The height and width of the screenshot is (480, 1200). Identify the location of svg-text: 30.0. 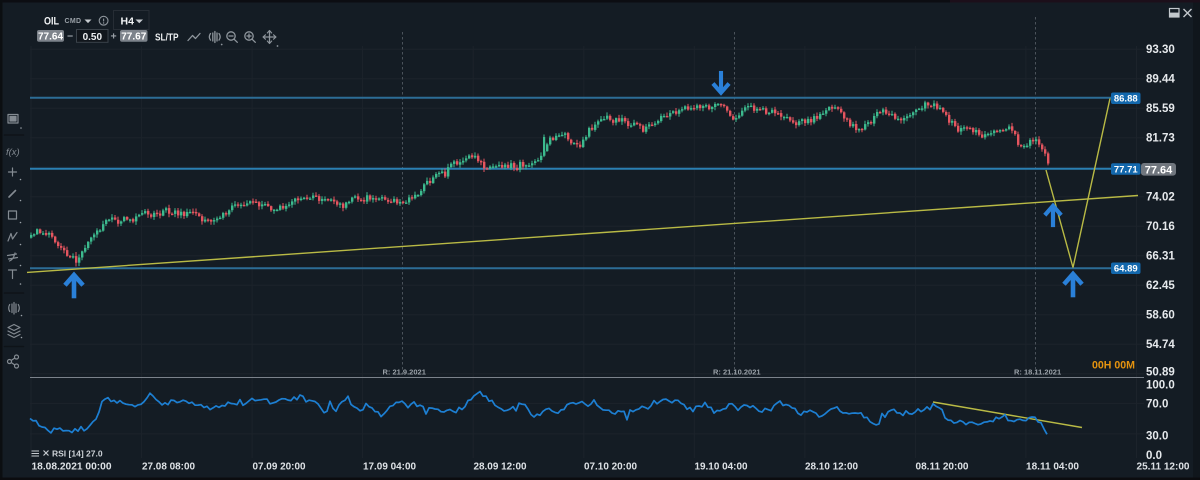
(1157, 437).